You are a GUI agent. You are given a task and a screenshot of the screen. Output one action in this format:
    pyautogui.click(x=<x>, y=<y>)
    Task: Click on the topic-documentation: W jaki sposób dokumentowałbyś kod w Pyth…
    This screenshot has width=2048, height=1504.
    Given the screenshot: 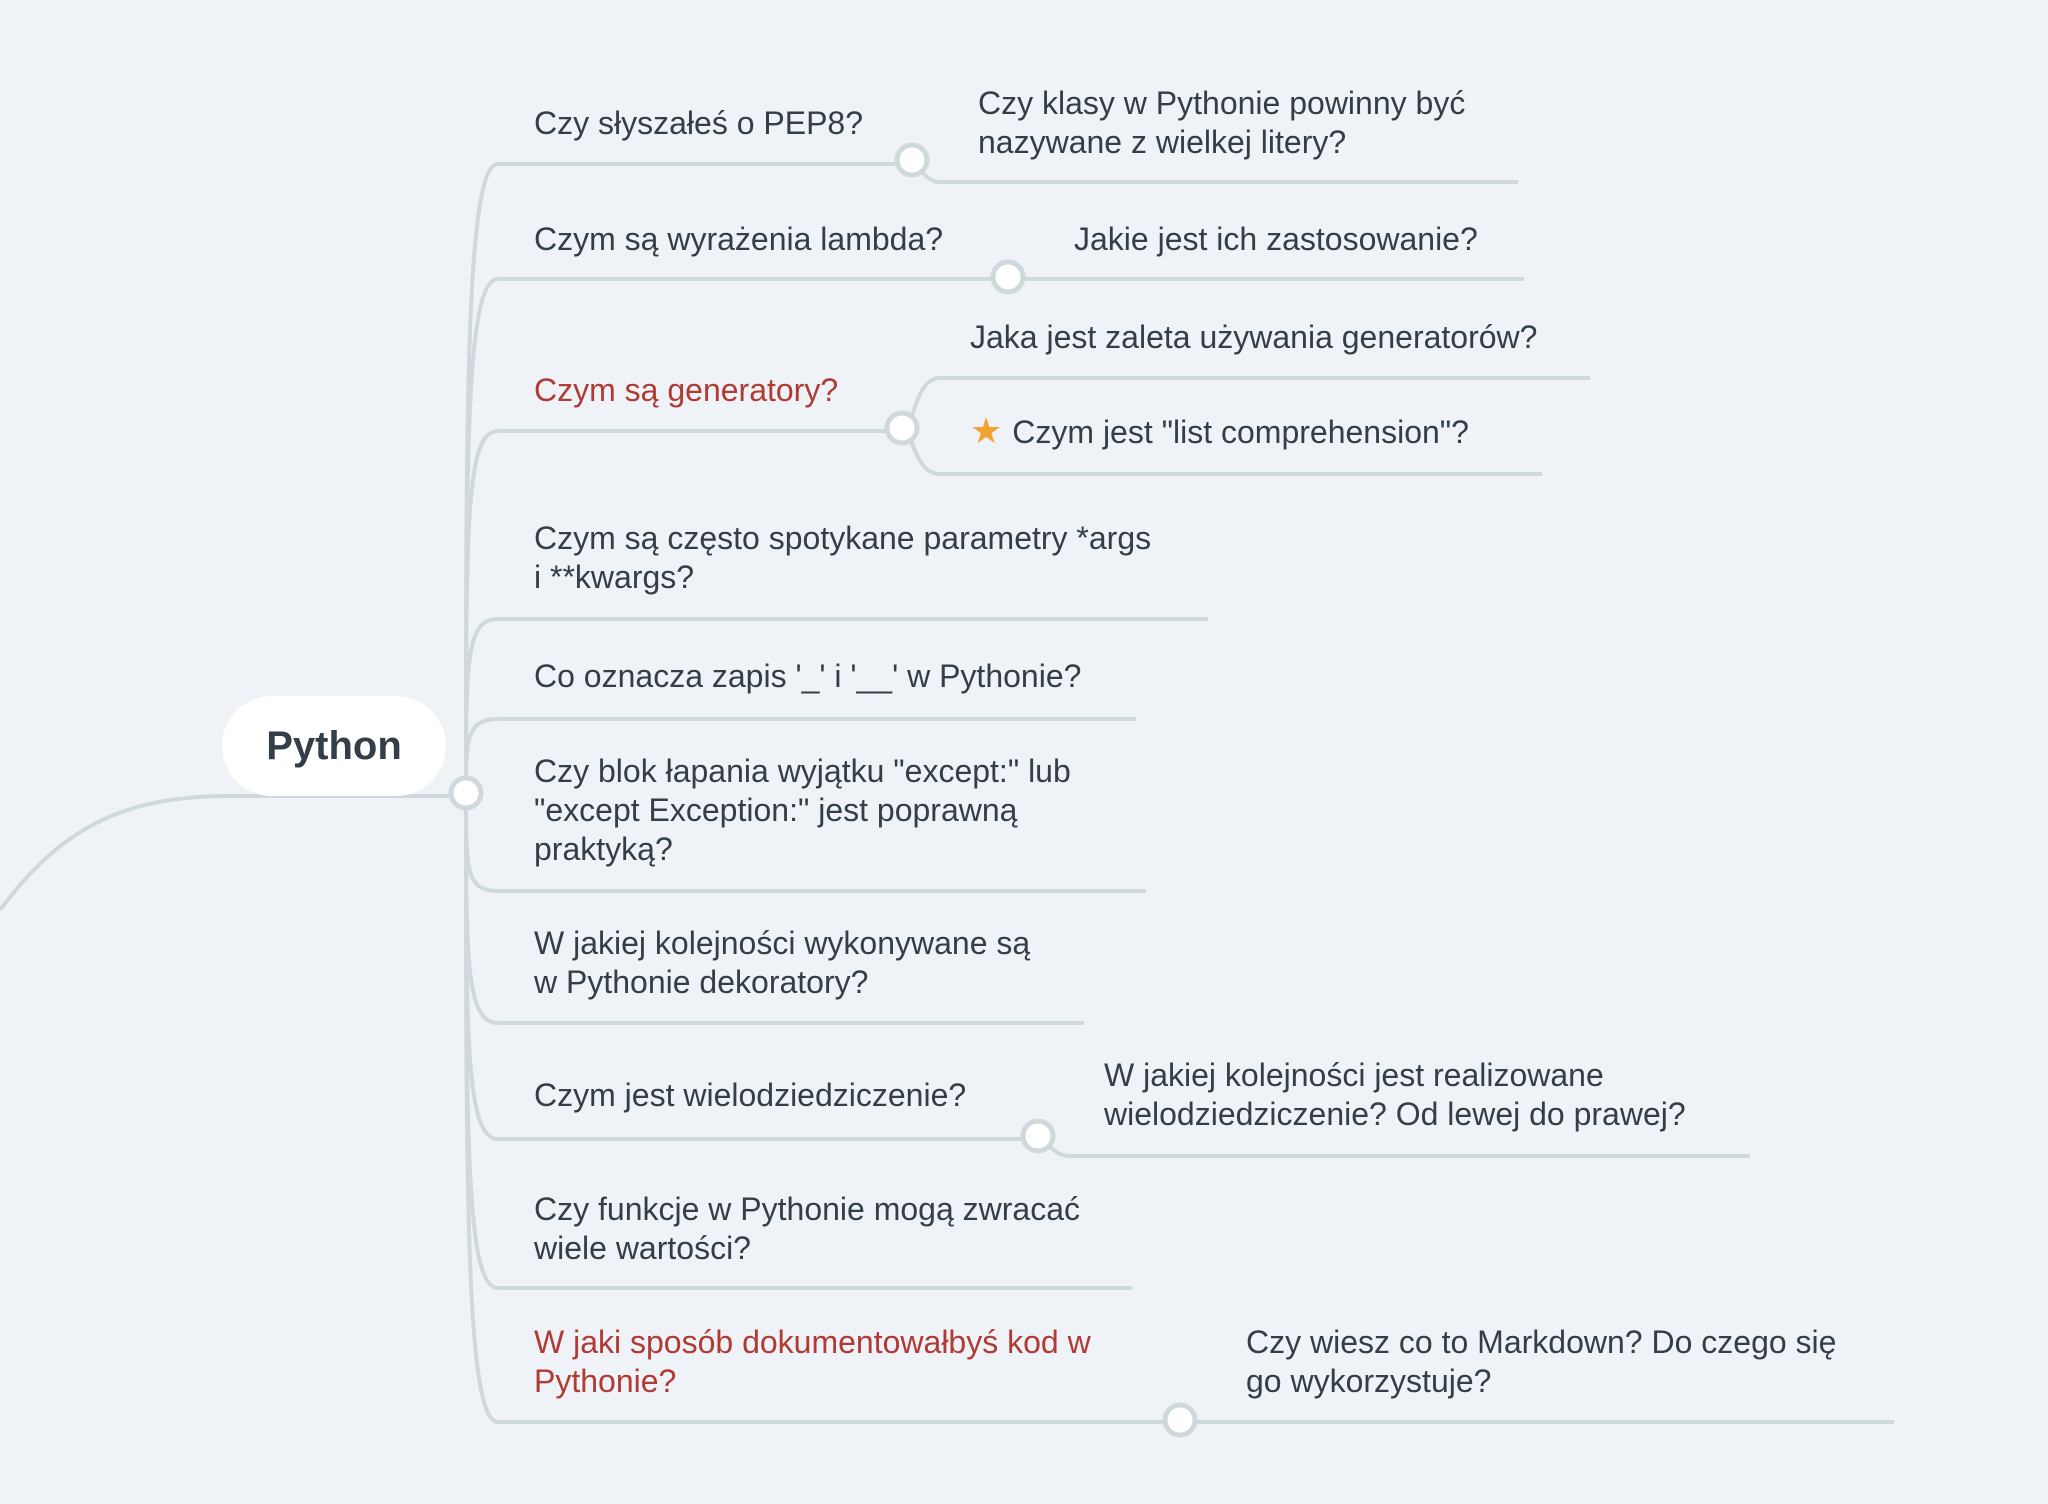 What is the action you would take?
    pyautogui.click(x=812, y=1362)
    